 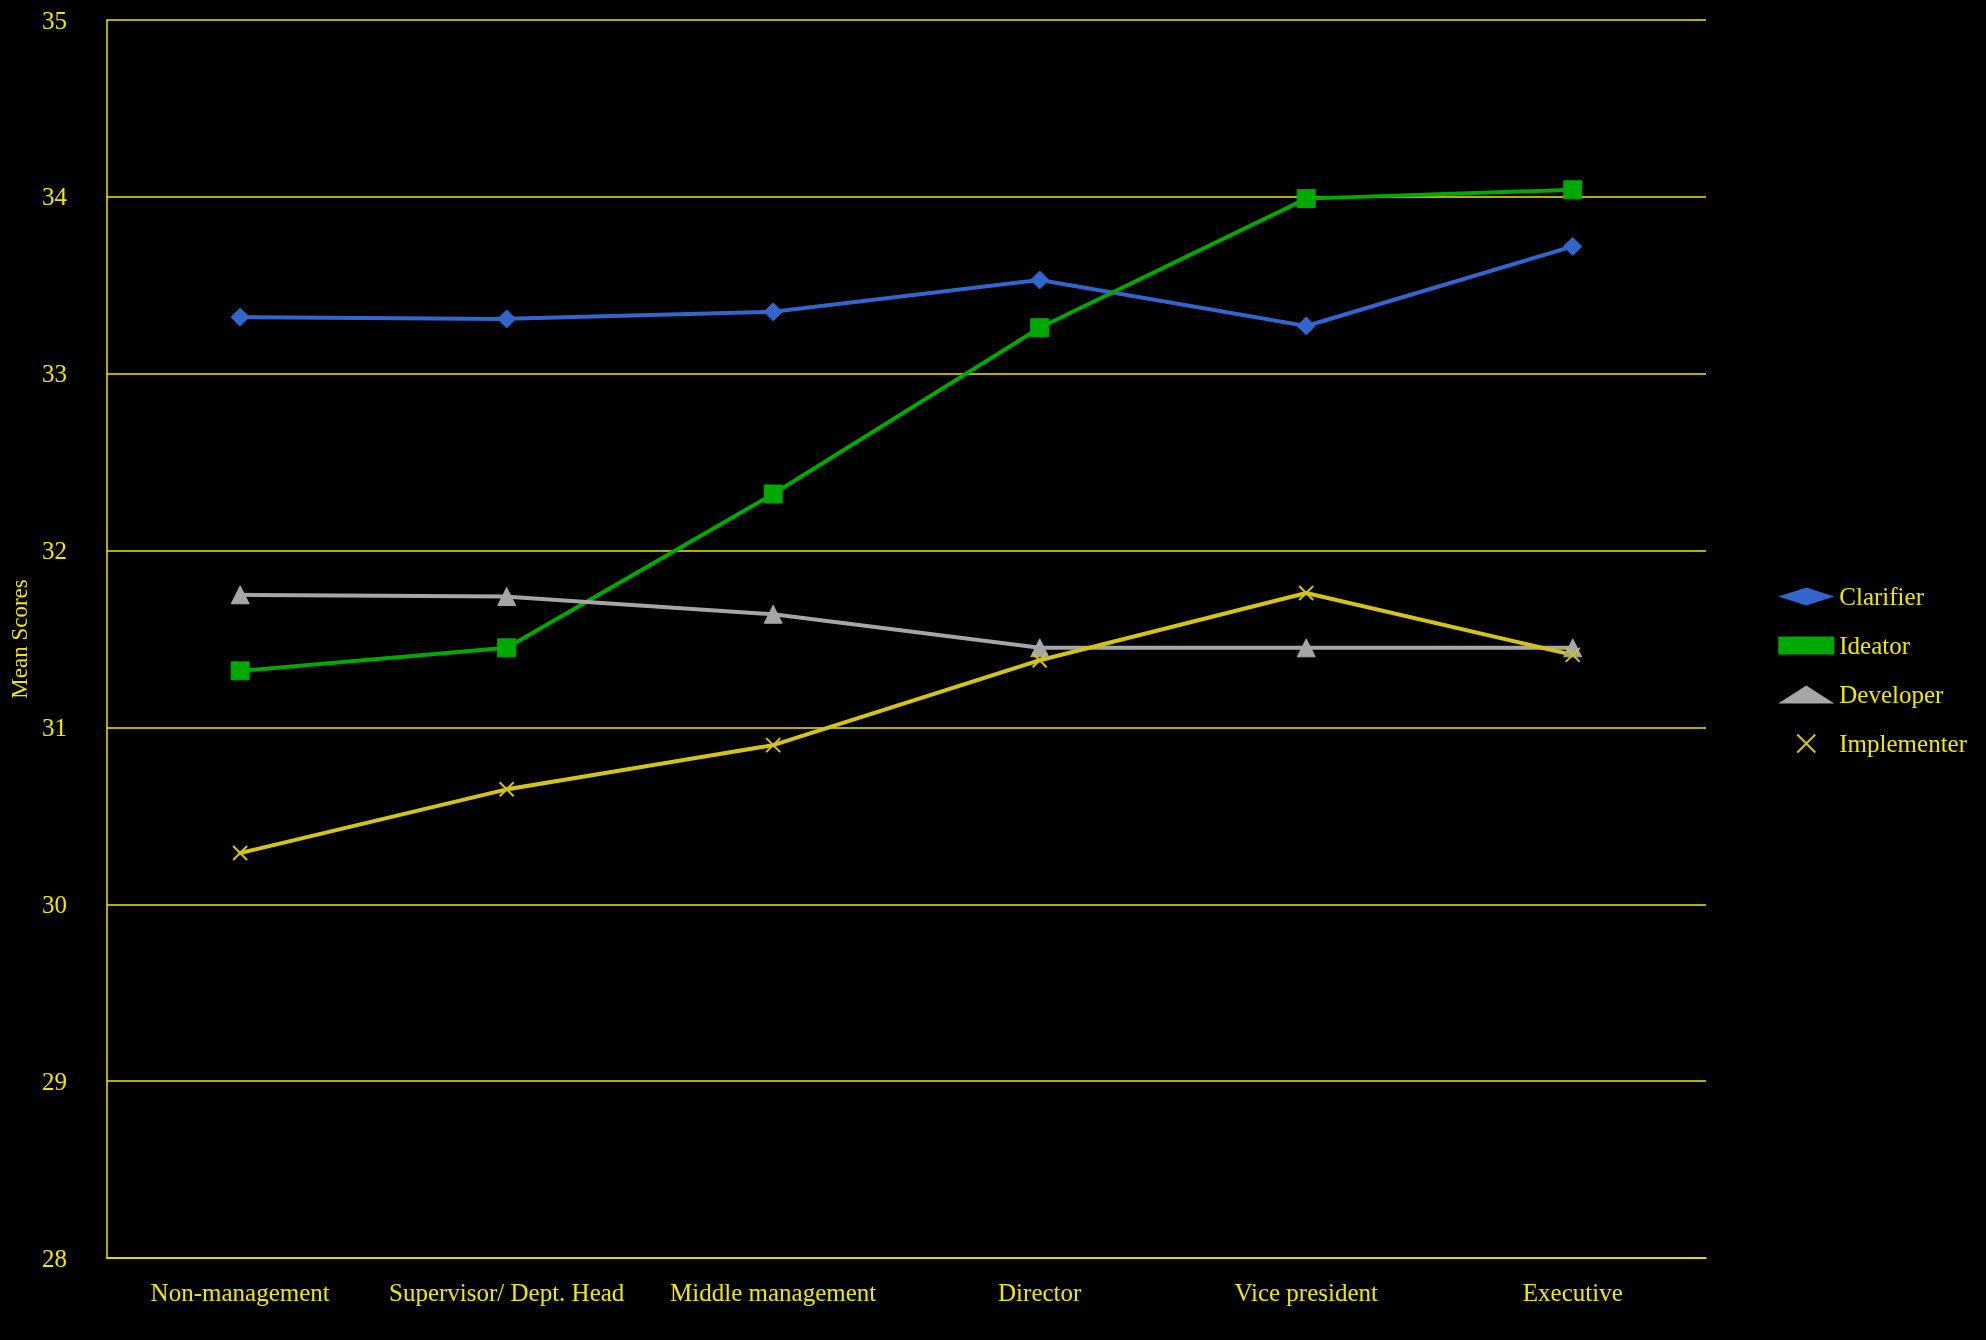 I want to click on x-tick-label: Middle management, so click(x=773, y=1292).